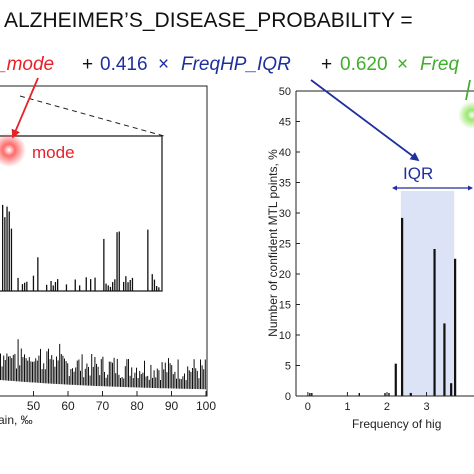  I want to click on times-sign-2: ×, so click(163, 64).